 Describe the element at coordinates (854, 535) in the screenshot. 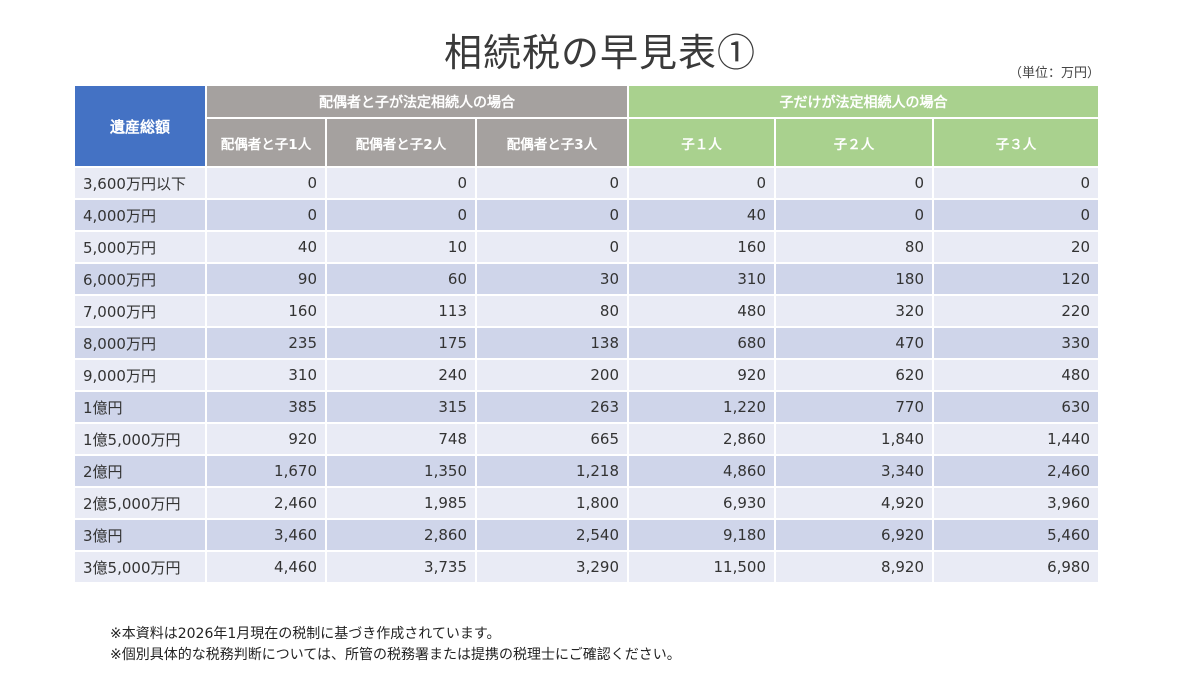

I see `tax-amount-cell: 6,920` at that location.